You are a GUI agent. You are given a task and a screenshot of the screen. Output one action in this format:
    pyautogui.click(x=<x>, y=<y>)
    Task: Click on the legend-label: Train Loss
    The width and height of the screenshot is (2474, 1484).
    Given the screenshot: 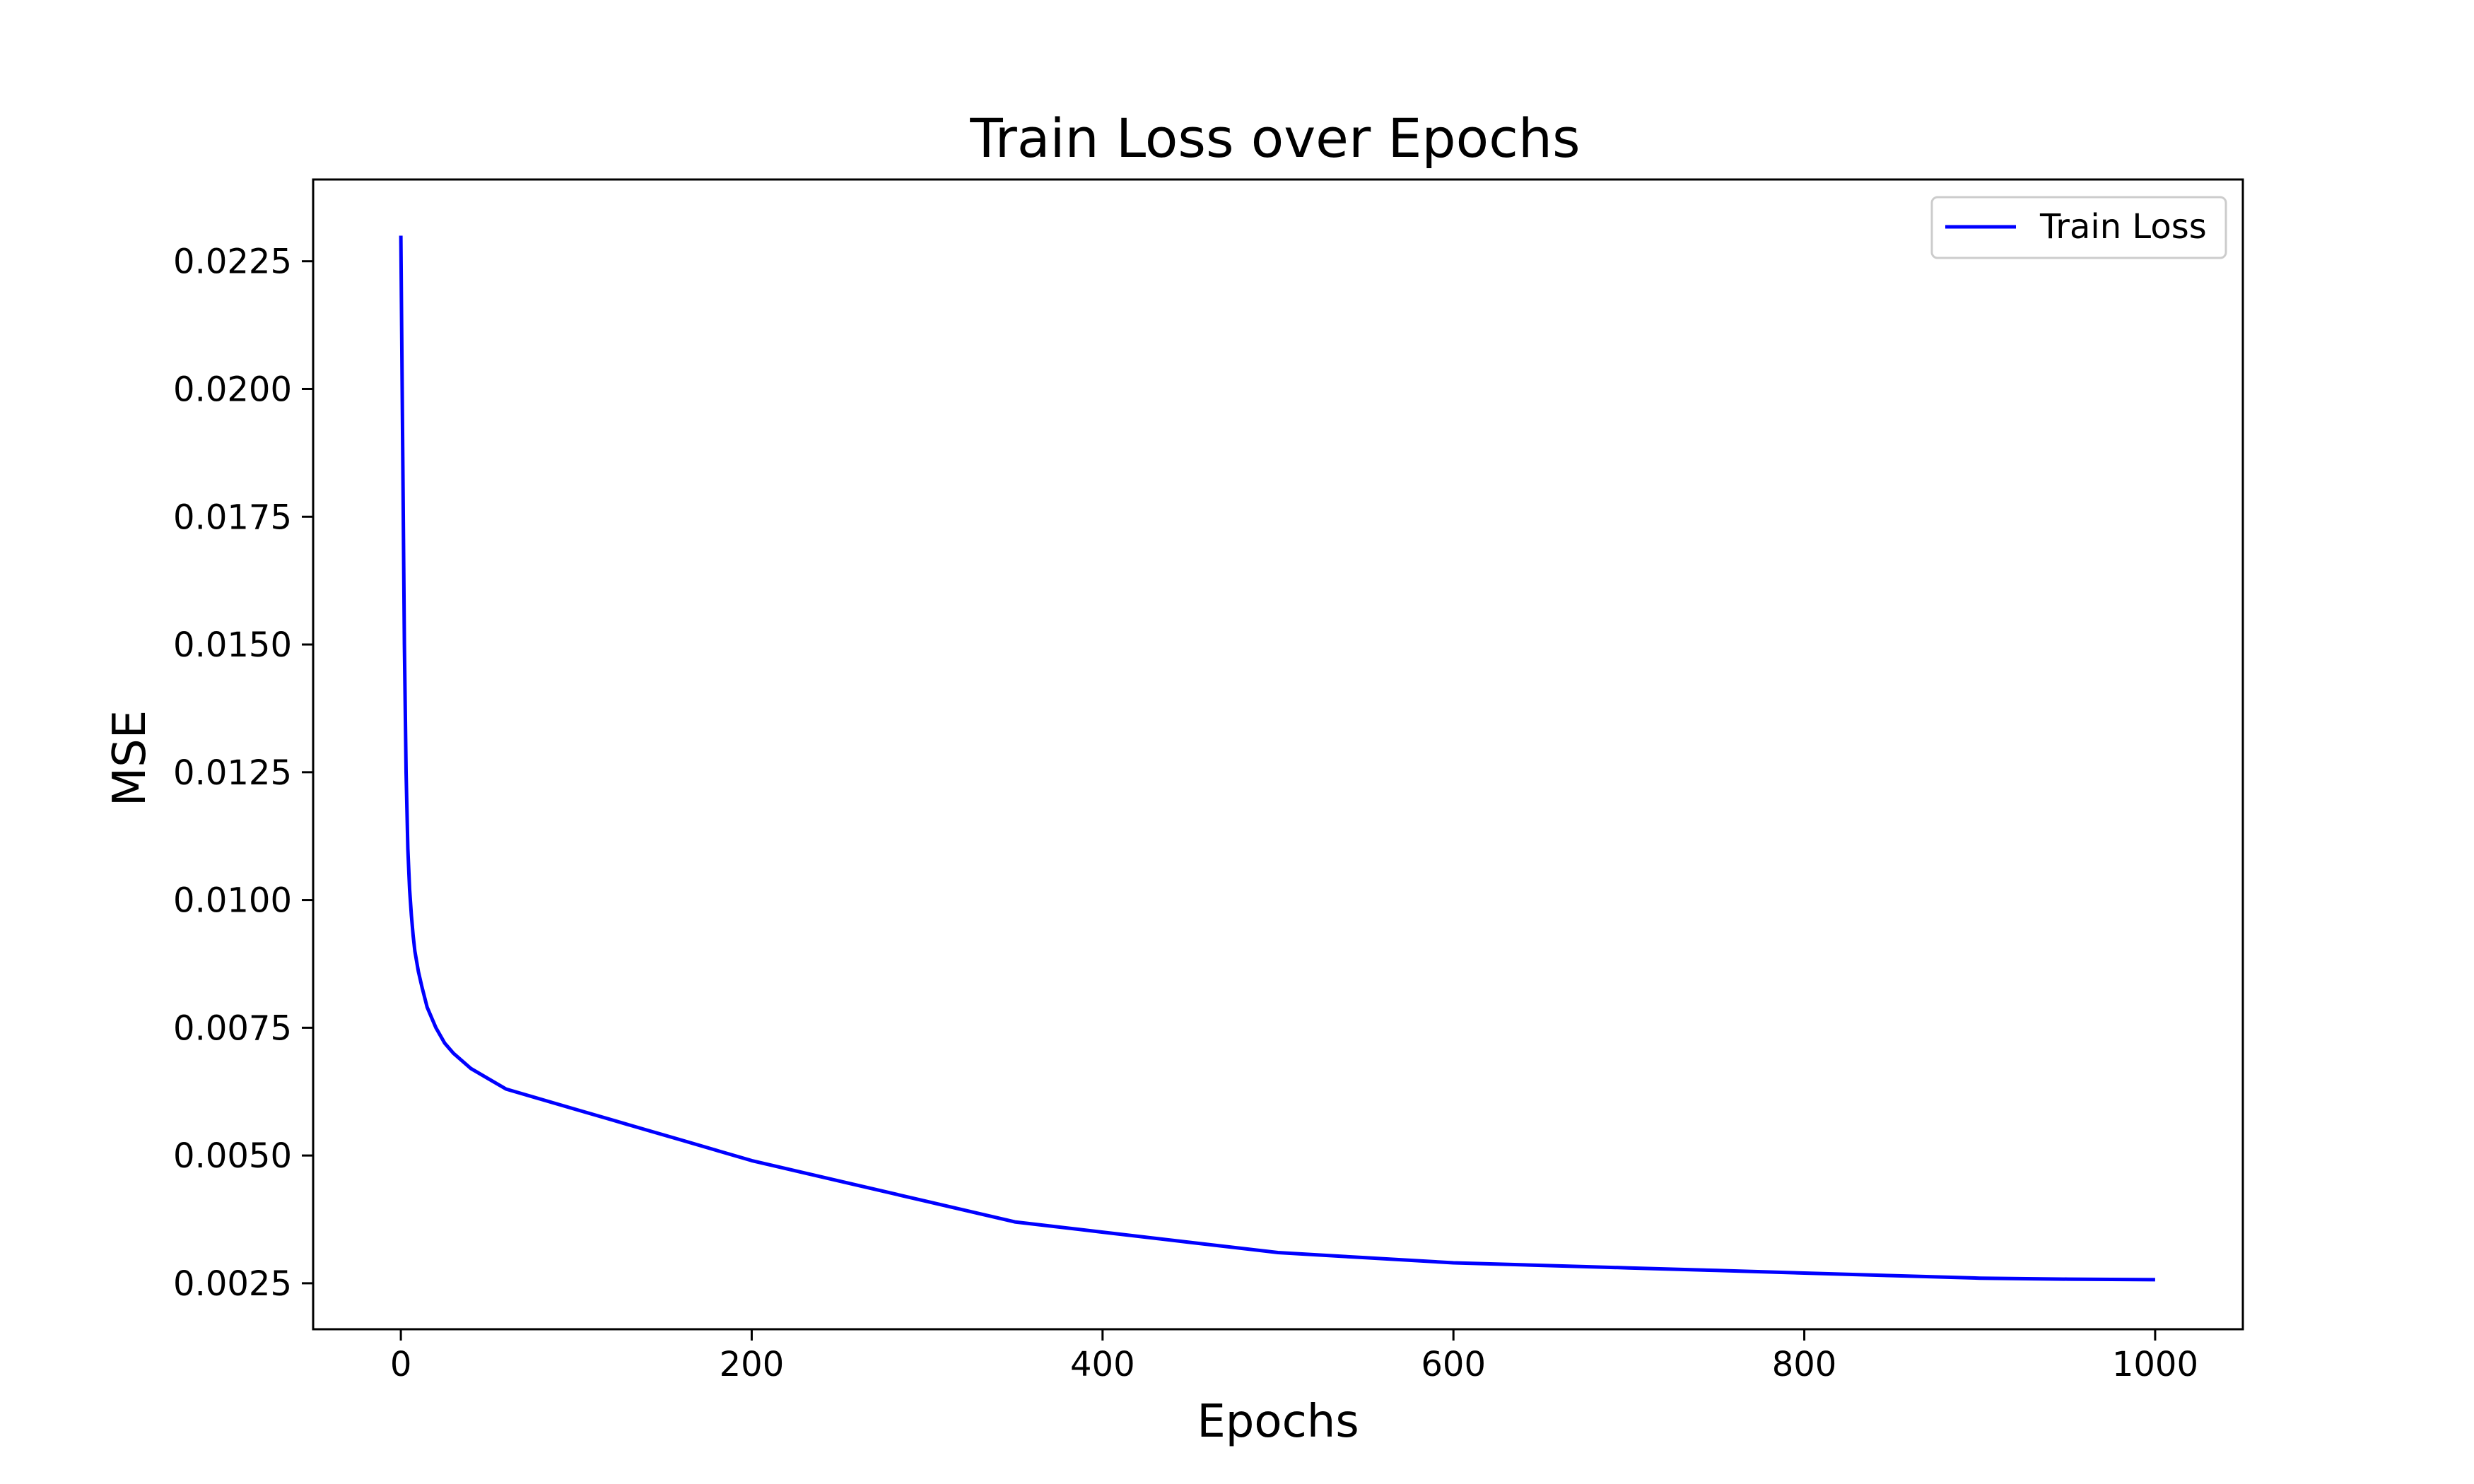 What is the action you would take?
    pyautogui.click(x=2123, y=227)
    